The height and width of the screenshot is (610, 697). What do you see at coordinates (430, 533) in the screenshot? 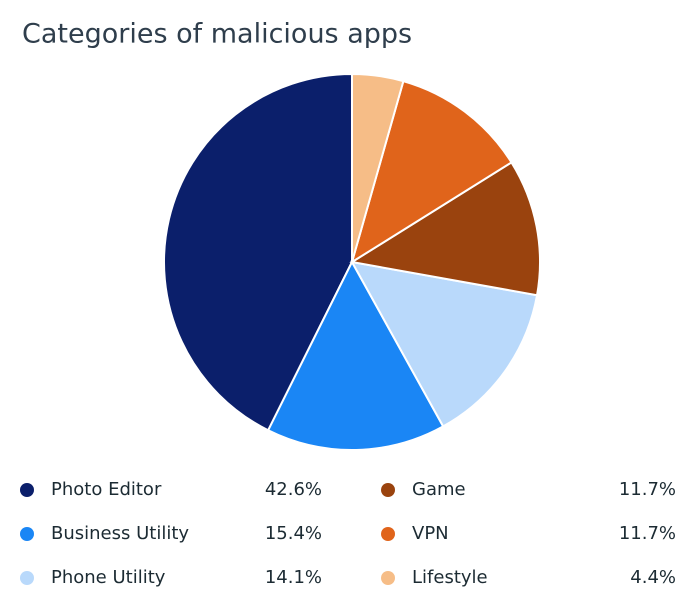
I see `legend-label: VPN` at bounding box center [430, 533].